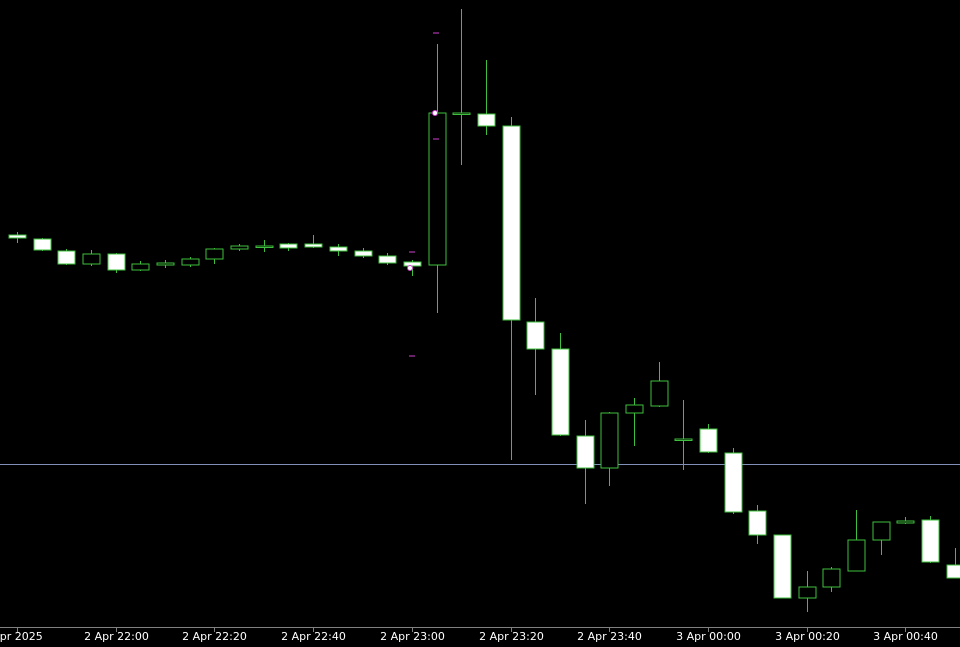 Image resolution: width=960 pixels, height=647 pixels. I want to click on x-tick-label: 3 Apr 00:20, so click(807, 636).